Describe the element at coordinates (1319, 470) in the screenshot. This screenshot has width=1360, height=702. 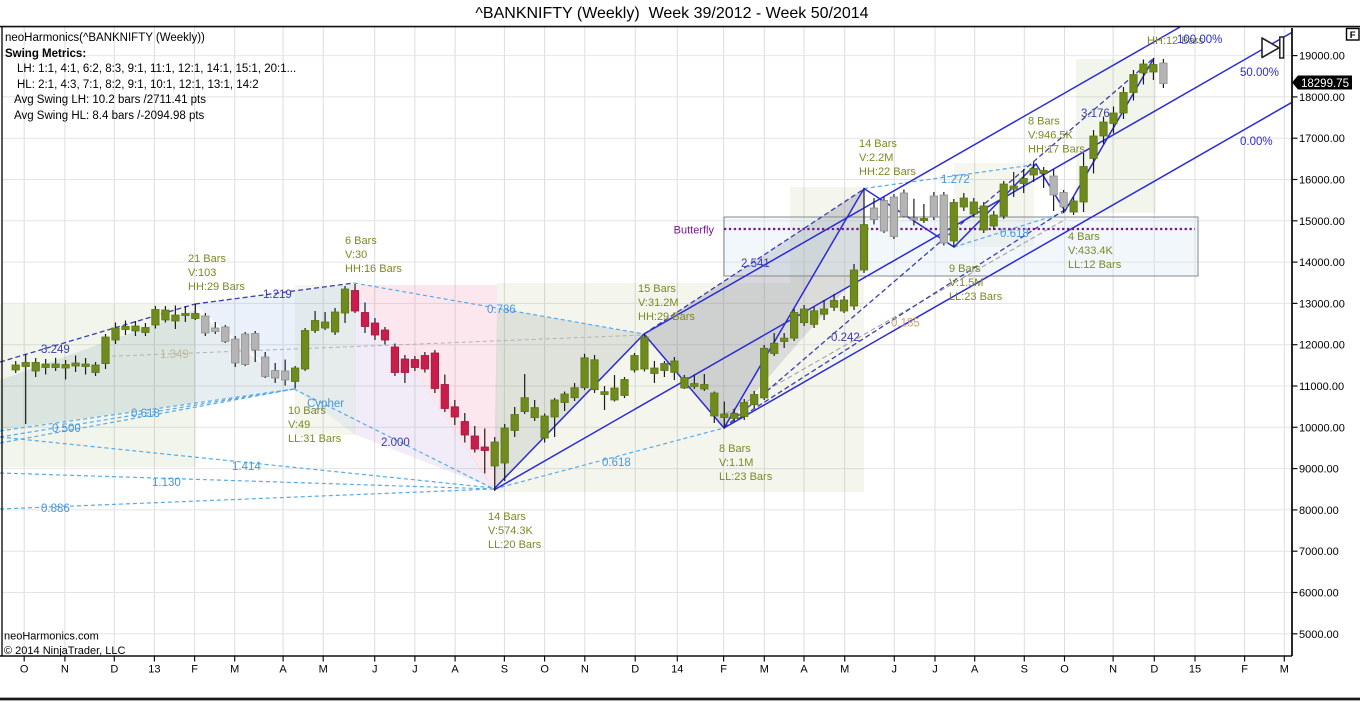
I see `svg-text: 9000.00` at that location.